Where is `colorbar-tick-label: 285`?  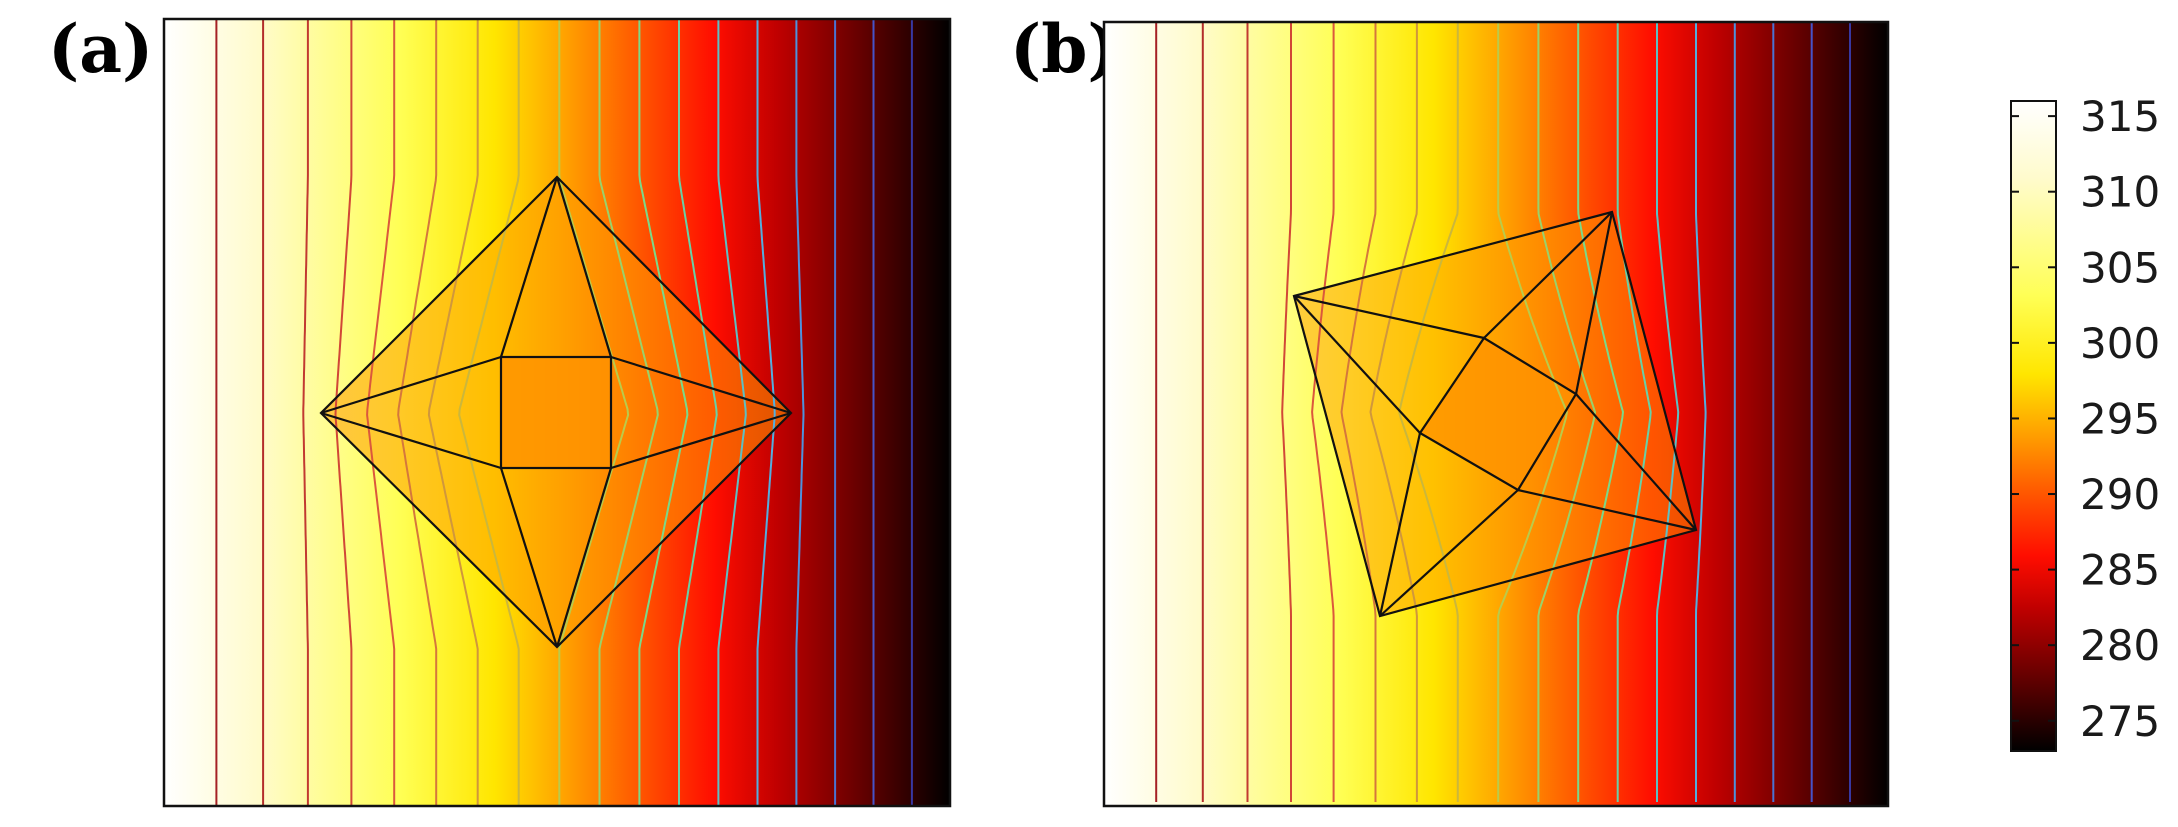
colorbar-tick-label: 285 is located at coordinates (2120, 570).